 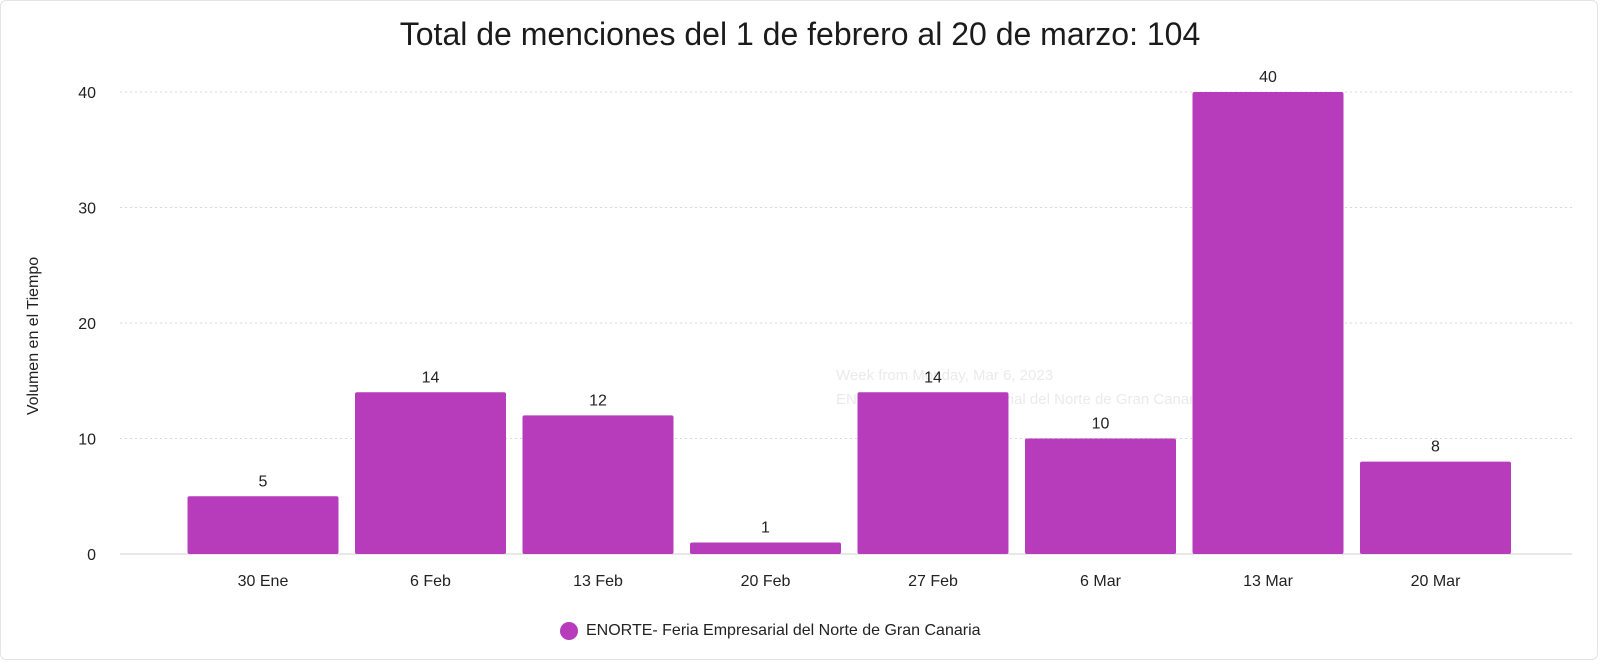 I want to click on tooltip-week: Week from Monday, Mar 6, 2023, so click(x=945, y=375).